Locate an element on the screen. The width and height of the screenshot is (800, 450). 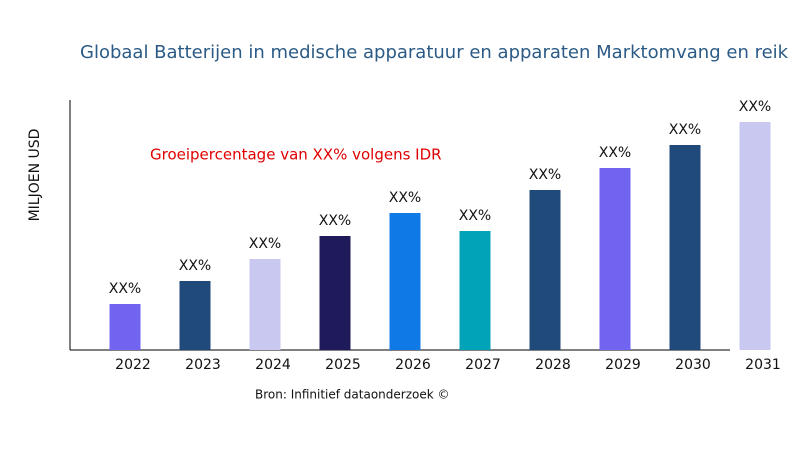
x-tick-label: 2023 is located at coordinates (203, 365).